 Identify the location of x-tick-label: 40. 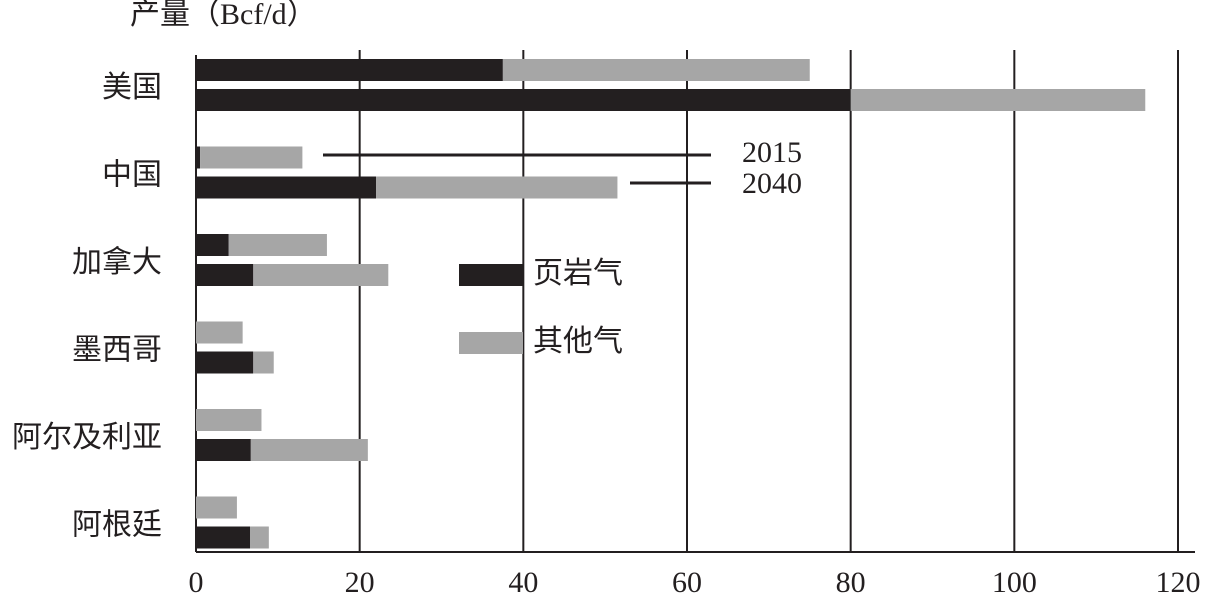
(523, 582).